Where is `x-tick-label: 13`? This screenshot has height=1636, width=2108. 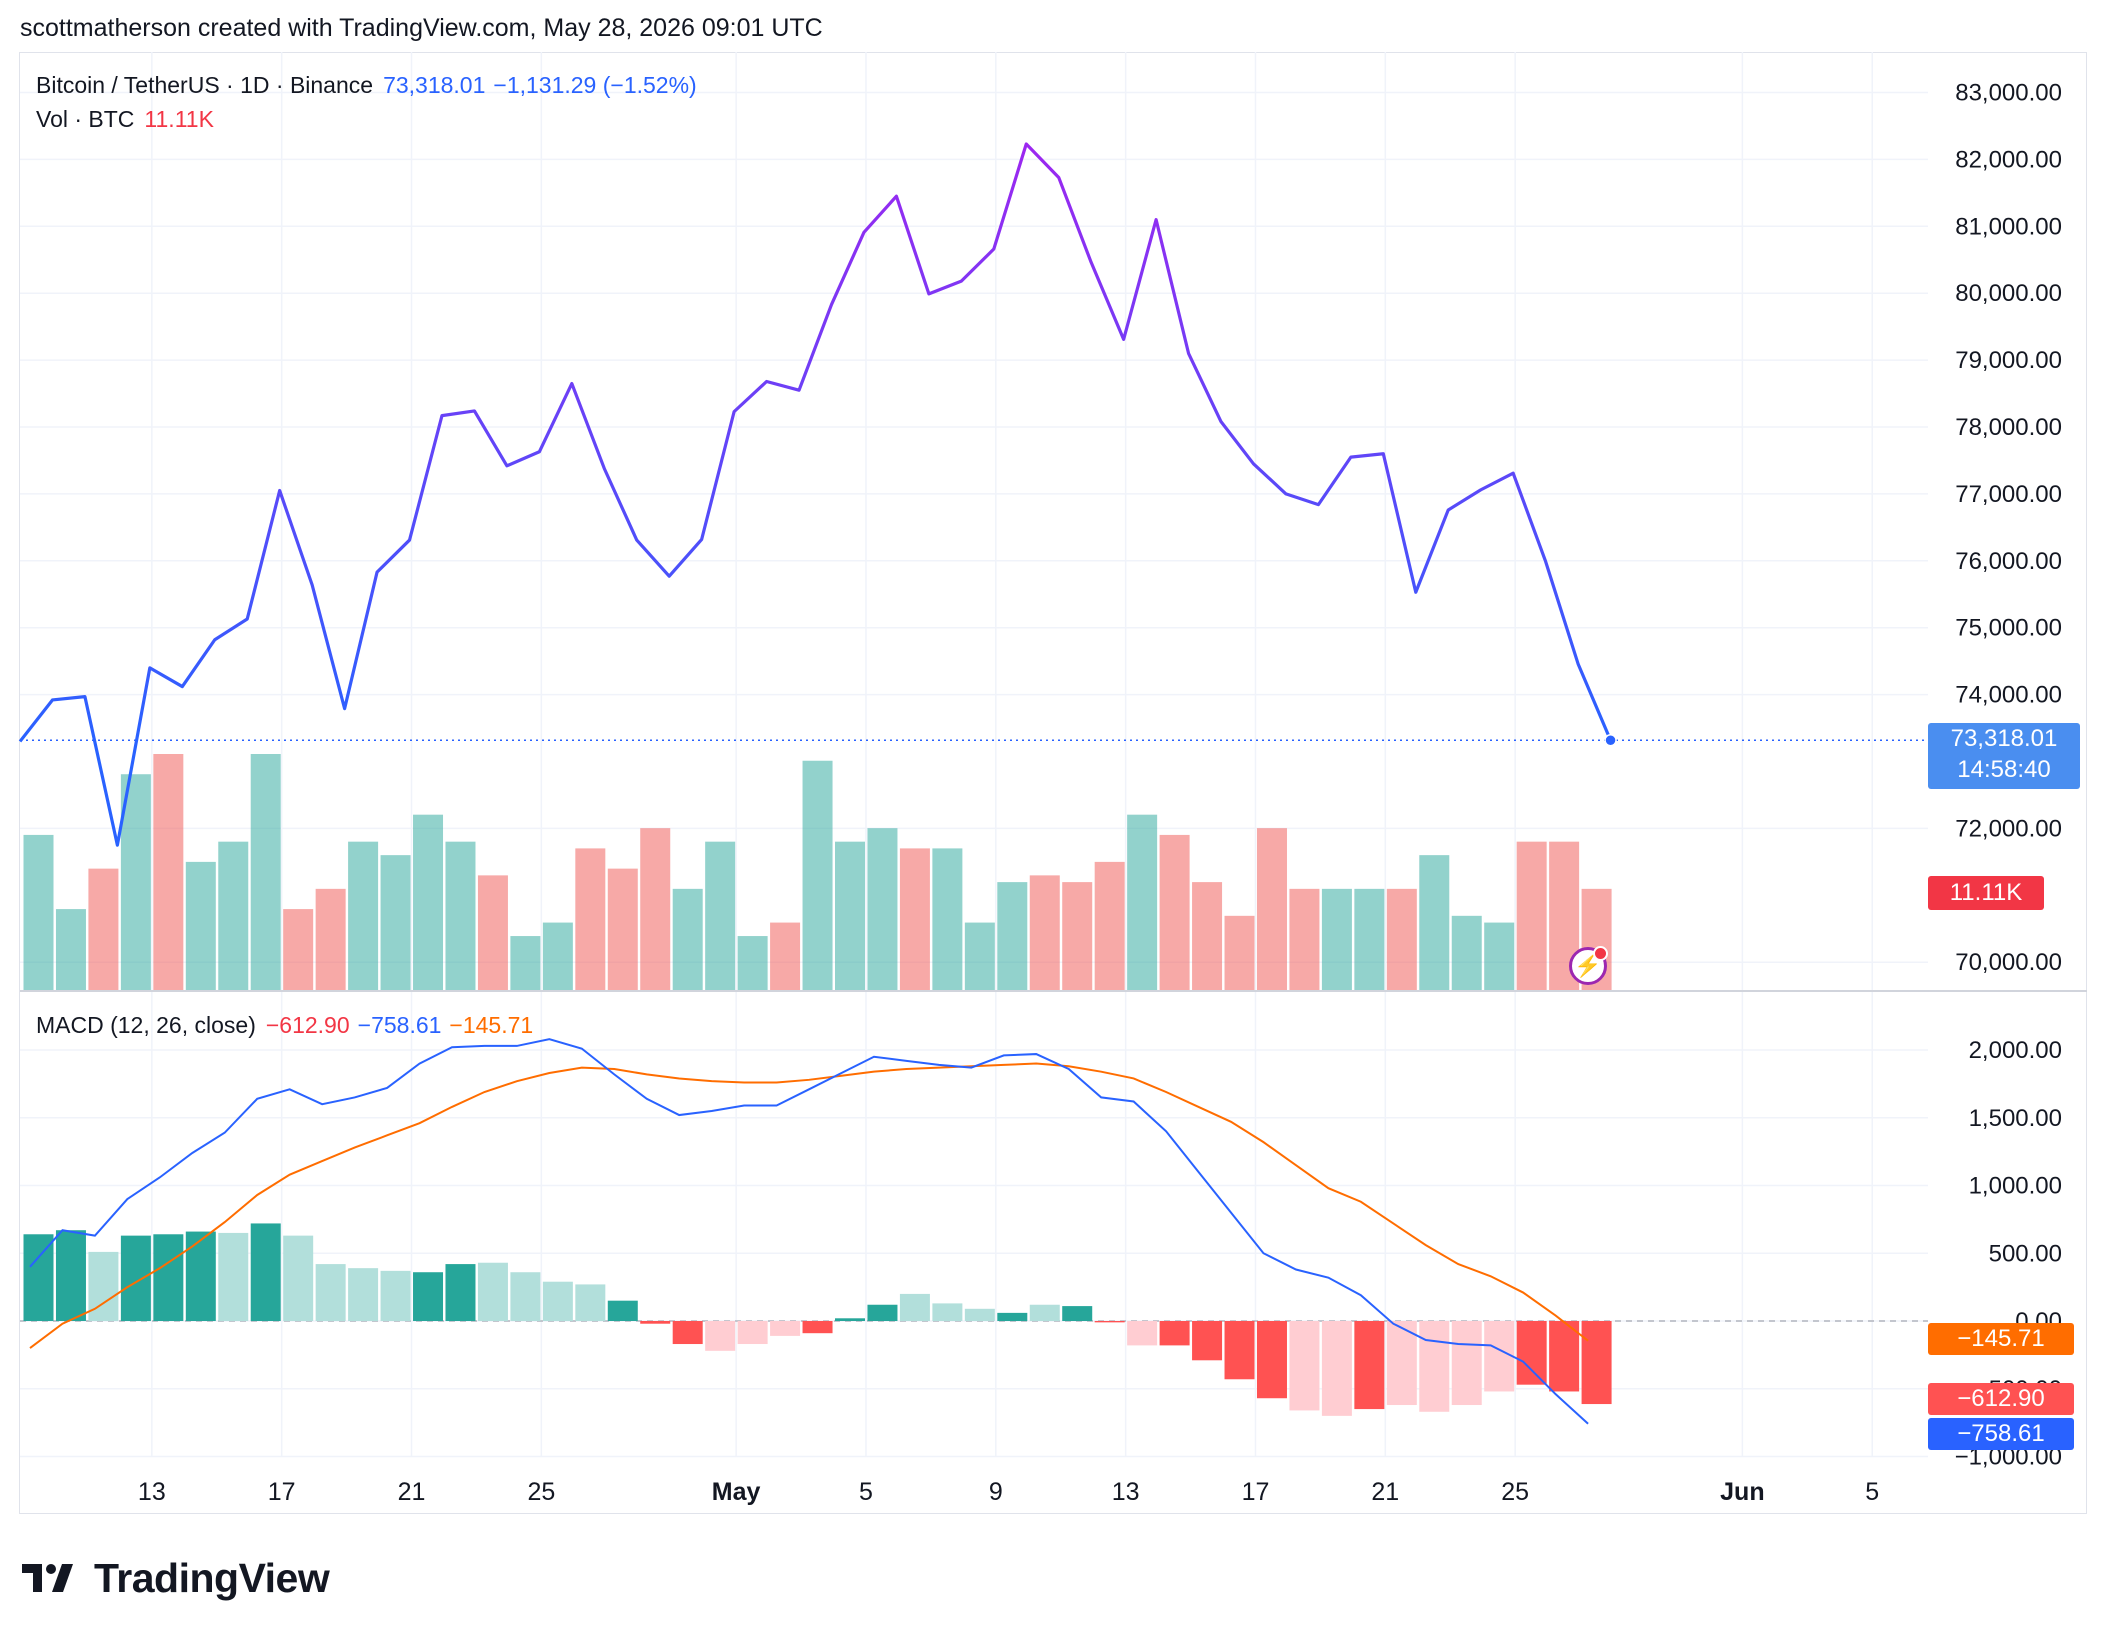
x-tick-label: 13 is located at coordinates (152, 1492).